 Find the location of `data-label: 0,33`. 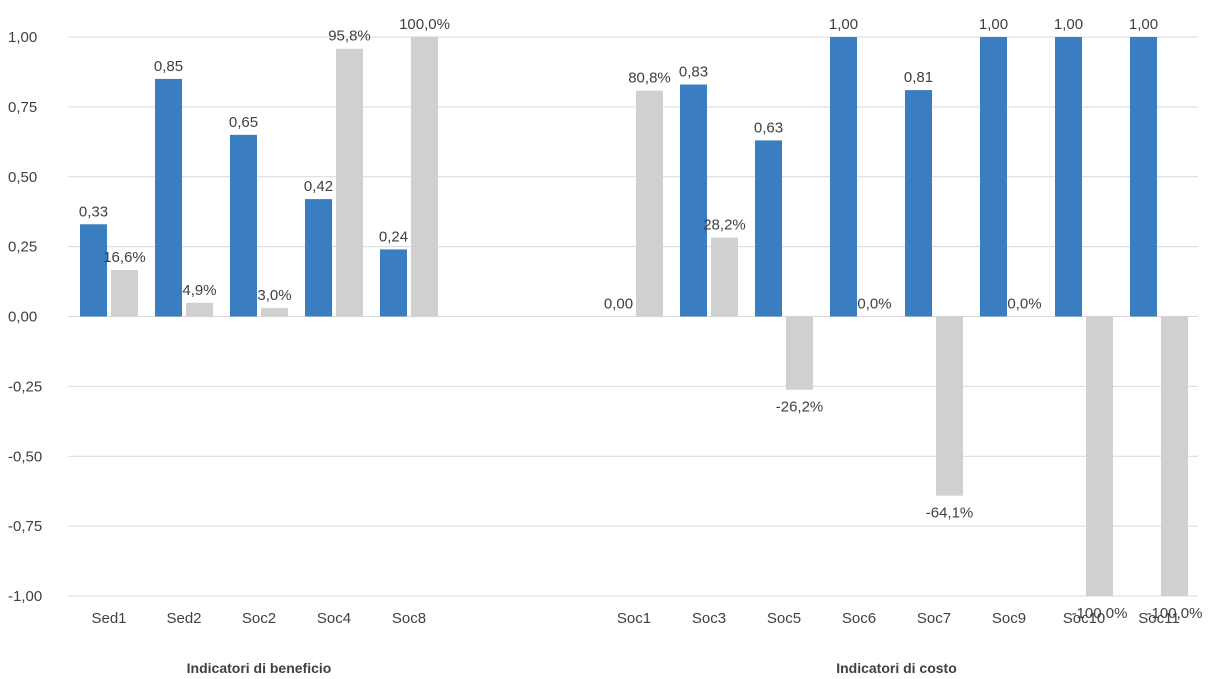

data-label: 0,33 is located at coordinates (93, 211).